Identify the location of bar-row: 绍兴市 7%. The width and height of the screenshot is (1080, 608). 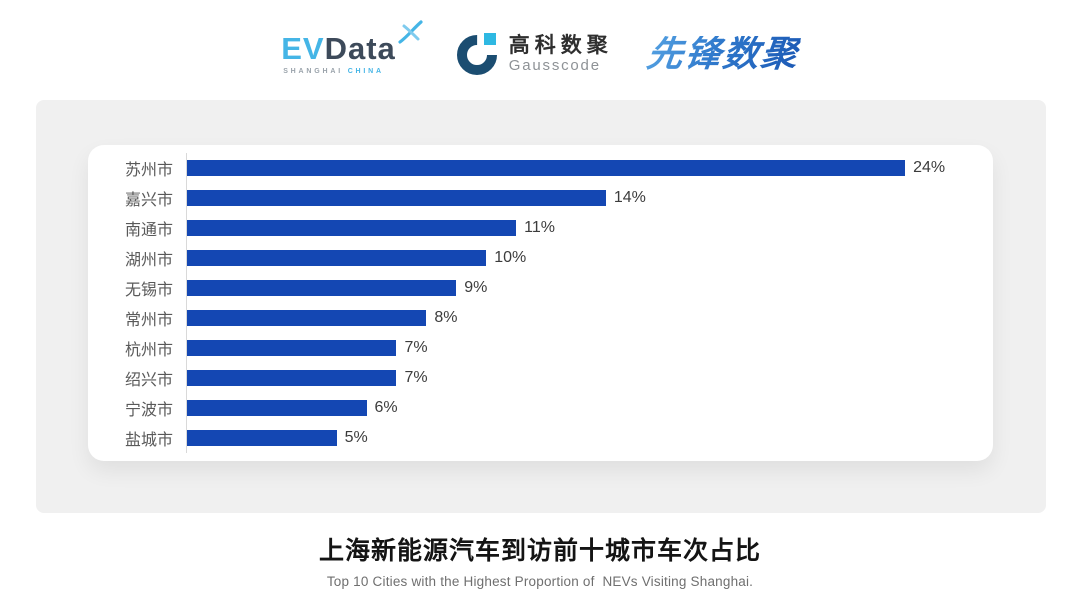
(533, 378).